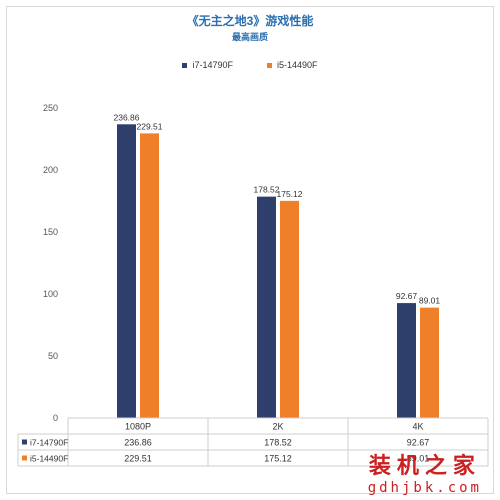  Describe the element at coordinates (50, 170) in the screenshot. I see `y-tick-label-4: 200` at that location.